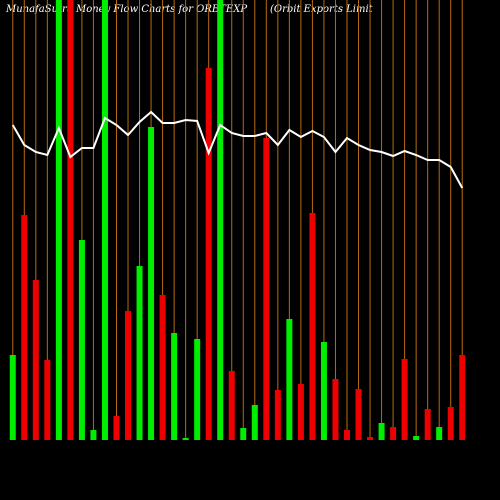 This screenshot has width=500, height=500. Describe the element at coordinates (237, 149) in the screenshot. I see `flow-line` at that location.